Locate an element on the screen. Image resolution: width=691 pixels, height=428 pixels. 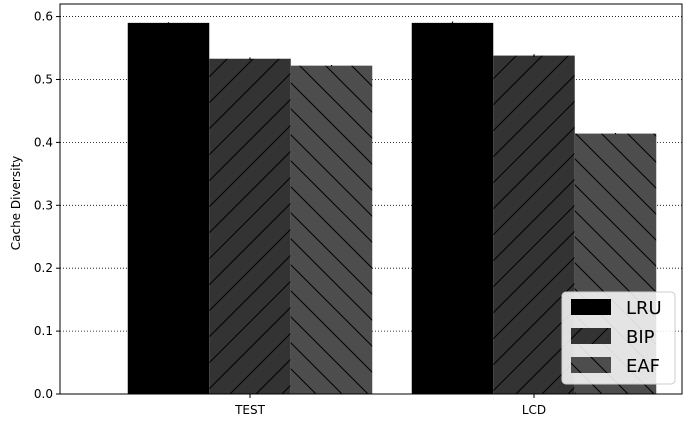
bar-lru-lcd is located at coordinates (452, 208).